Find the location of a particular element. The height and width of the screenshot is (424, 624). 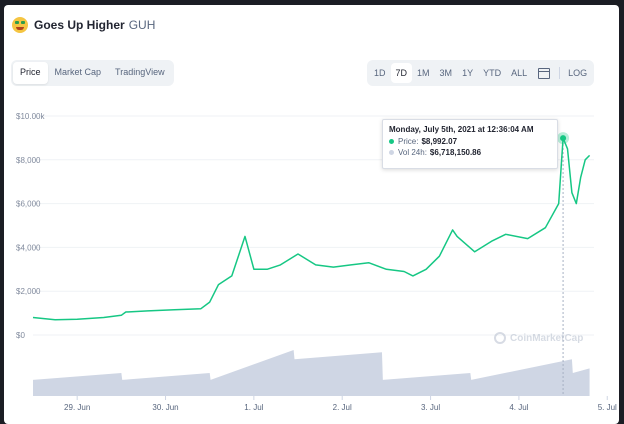

range-all-button: ALL is located at coordinates (519, 73).